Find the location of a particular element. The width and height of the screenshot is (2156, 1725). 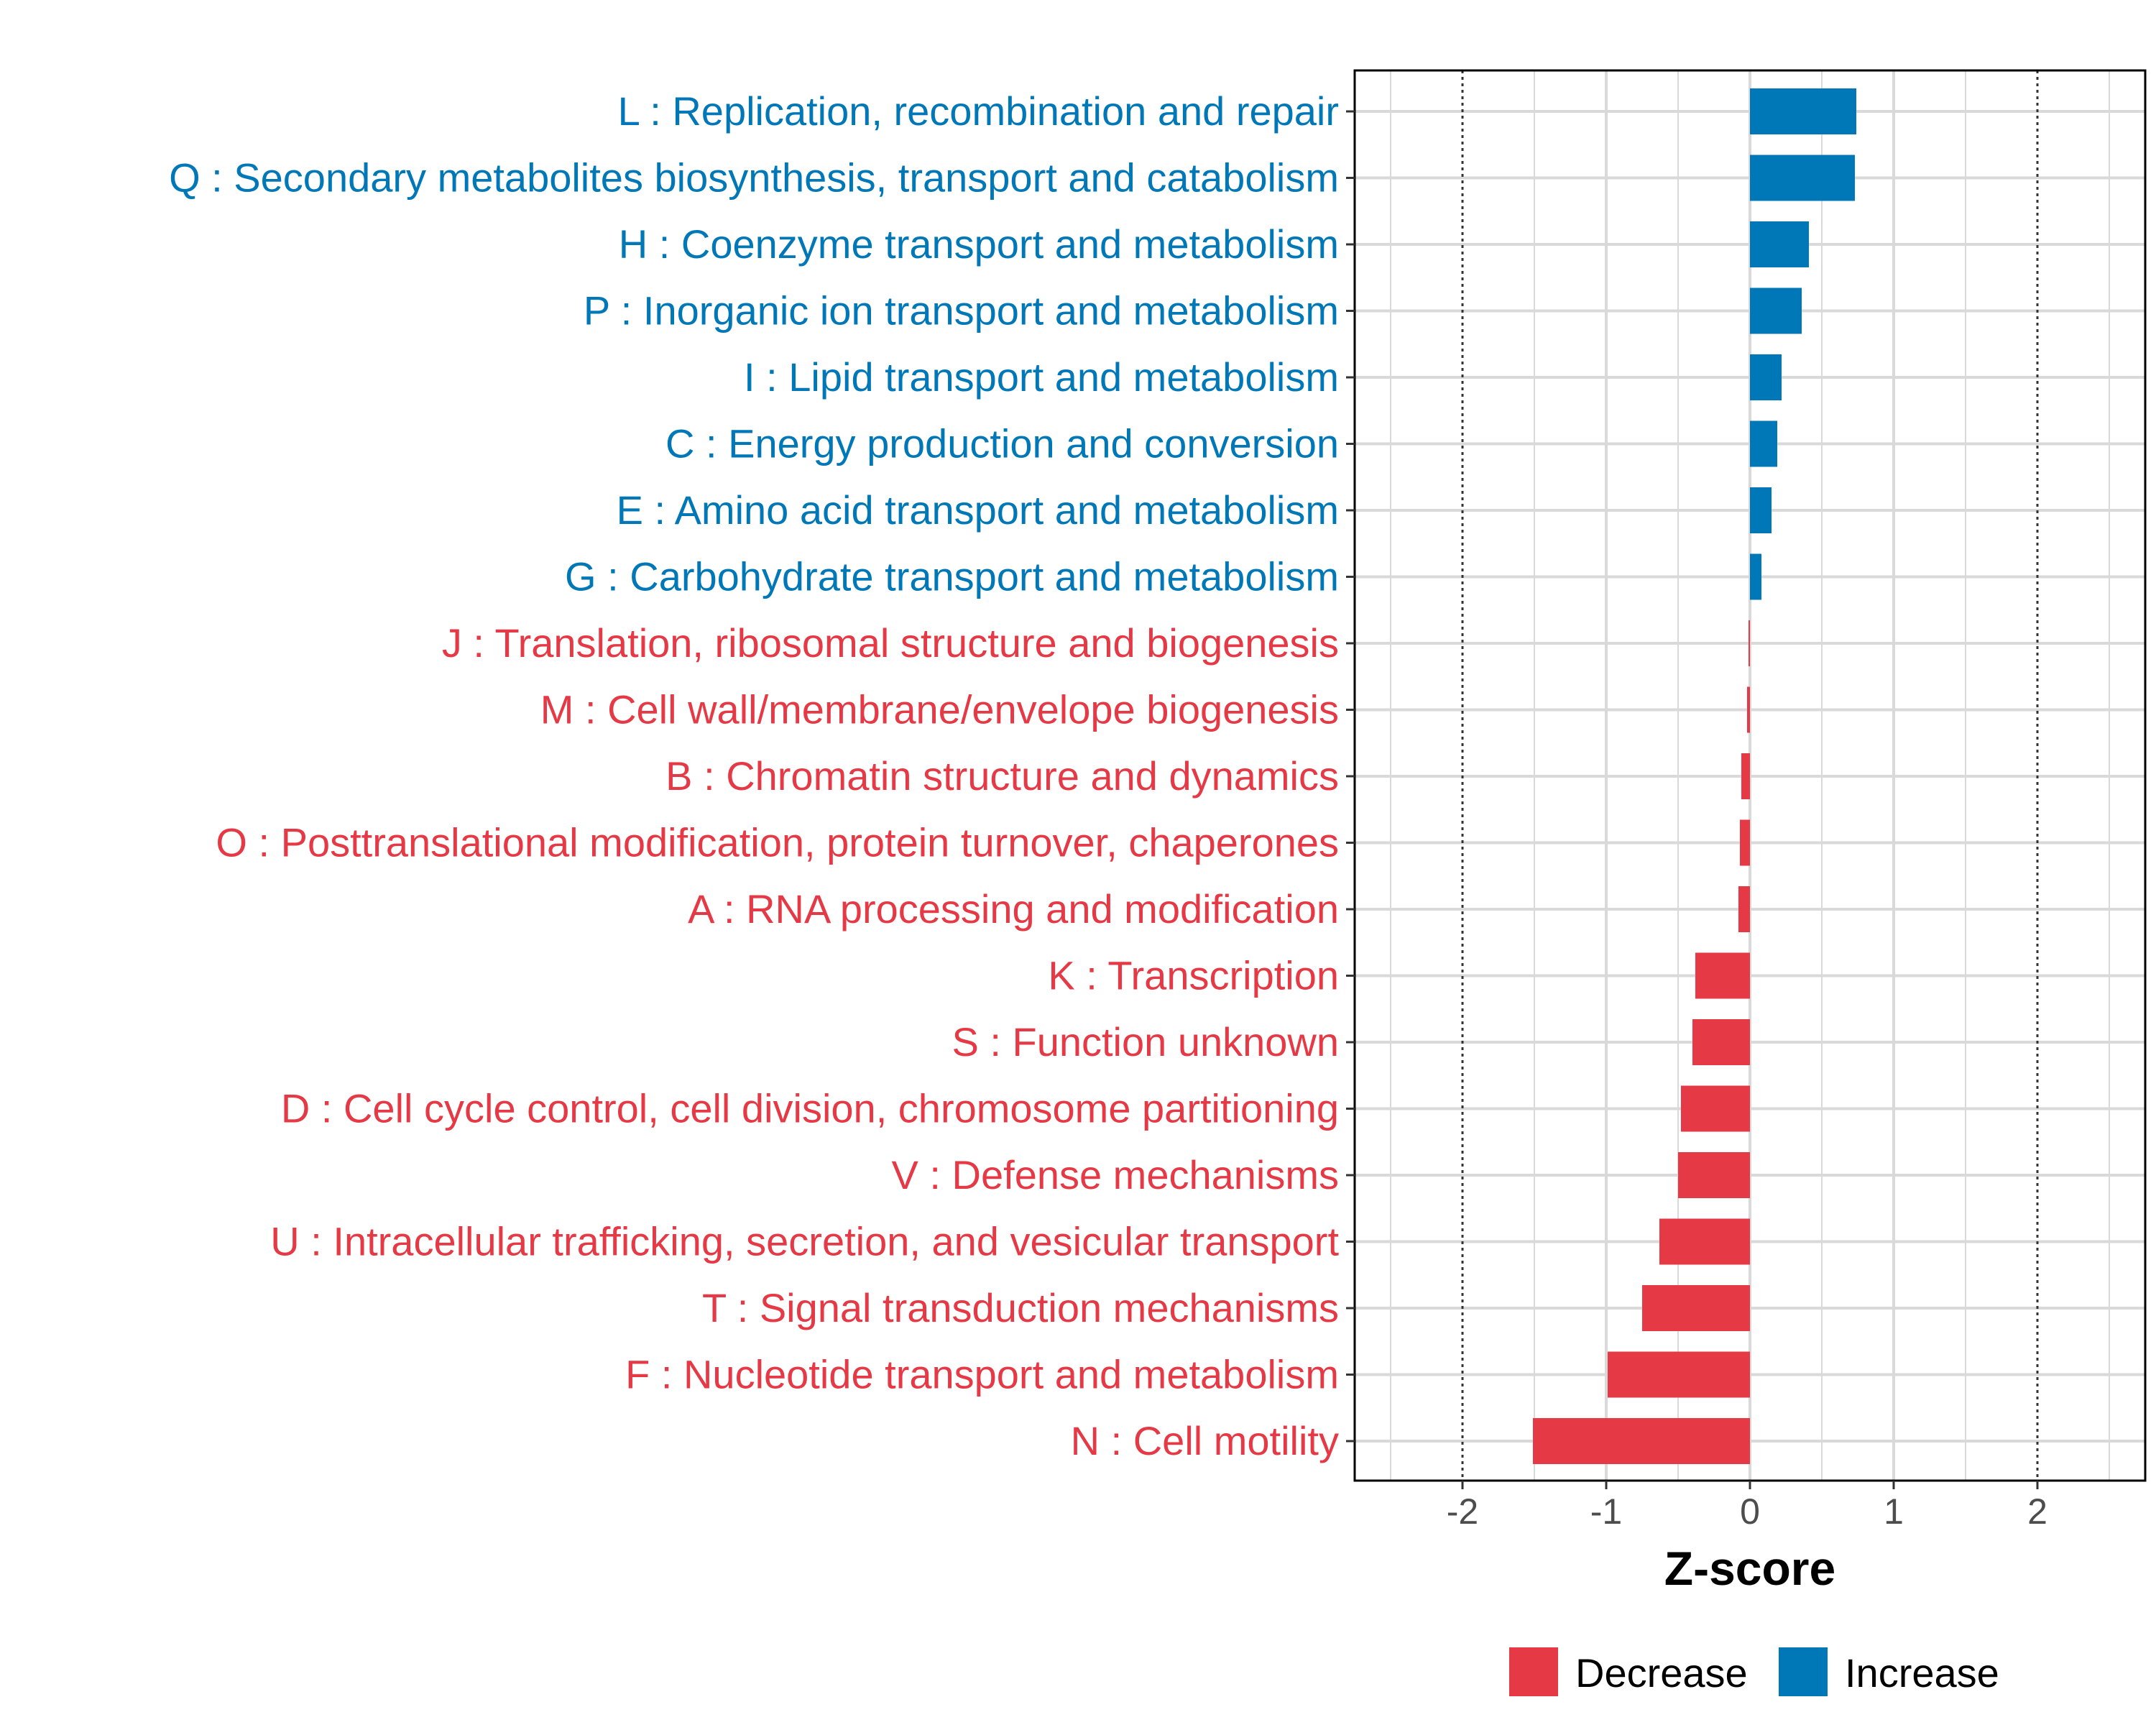

legend-key-decrease is located at coordinates (1533, 1671).